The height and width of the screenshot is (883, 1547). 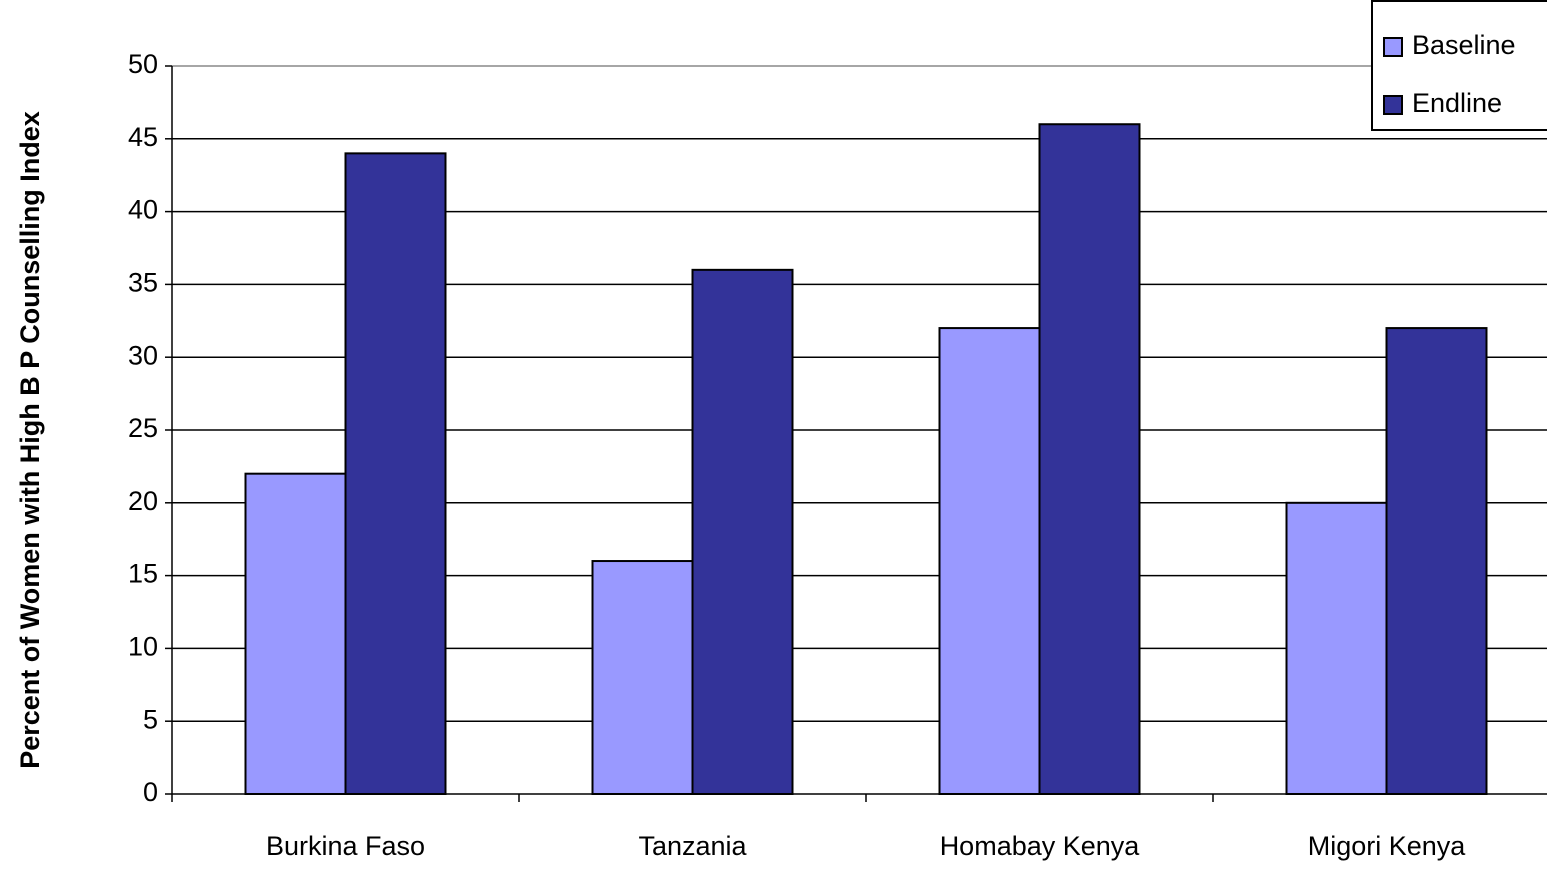 I want to click on y-tick-label: 5, so click(x=150, y=719).